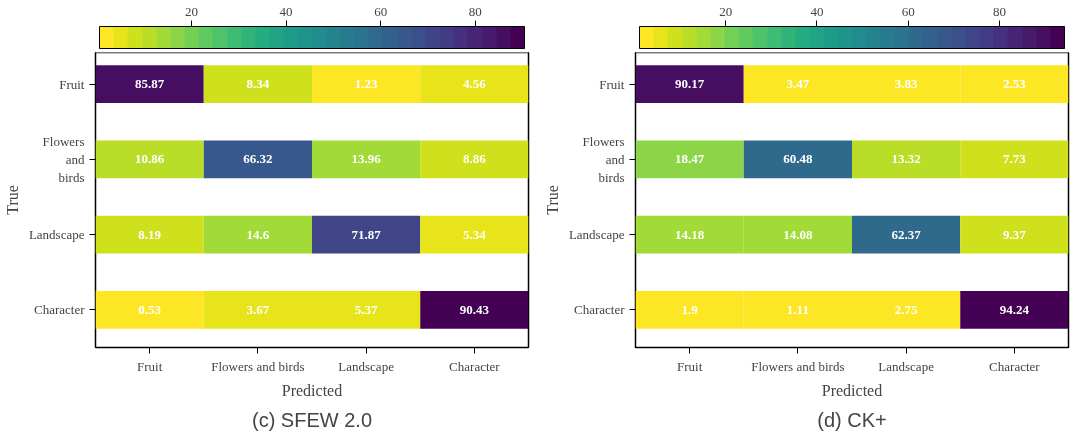 This screenshot has width=1088, height=439. What do you see at coordinates (798, 84) in the screenshot?
I see `data-label: 3.47` at bounding box center [798, 84].